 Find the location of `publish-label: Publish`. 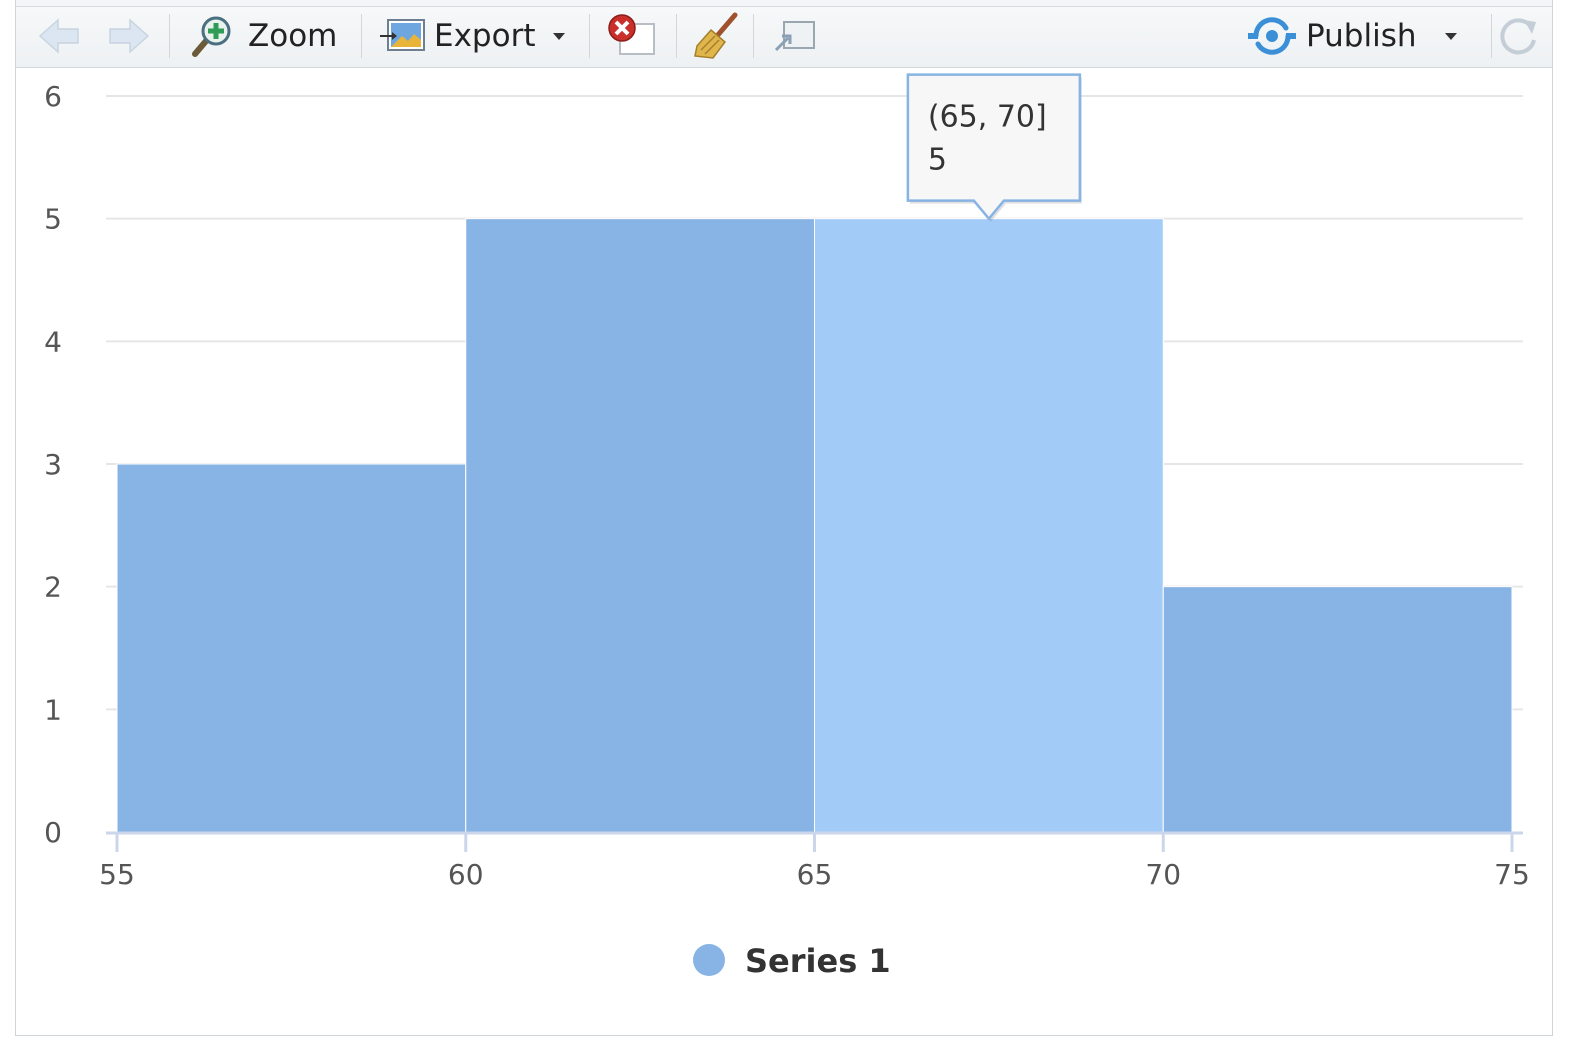

publish-label: Publish is located at coordinates (1361, 36).